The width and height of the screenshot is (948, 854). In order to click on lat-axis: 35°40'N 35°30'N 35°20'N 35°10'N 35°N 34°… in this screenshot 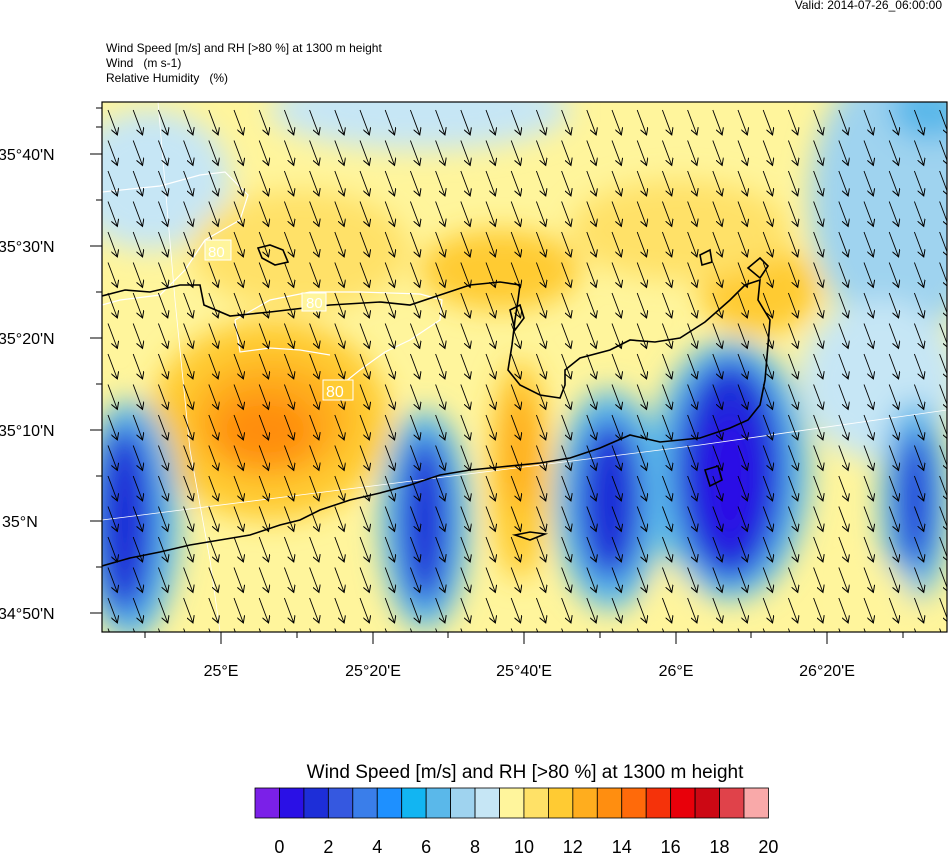, I will do `click(51, 365)`.